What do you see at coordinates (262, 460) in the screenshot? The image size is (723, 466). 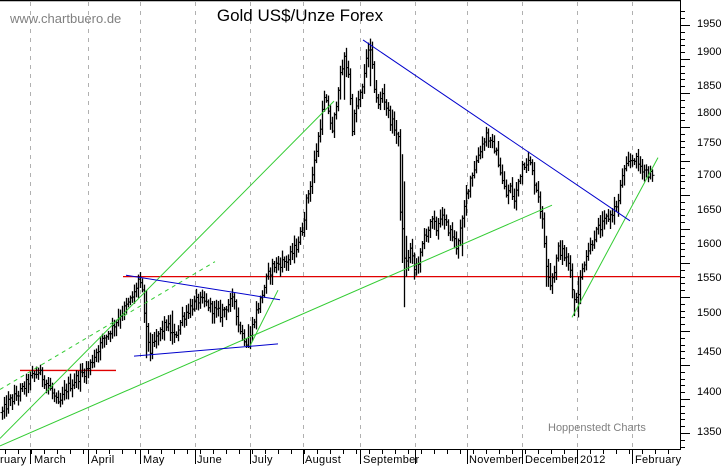 I see `x-label: July` at bounding box center [262, 460].